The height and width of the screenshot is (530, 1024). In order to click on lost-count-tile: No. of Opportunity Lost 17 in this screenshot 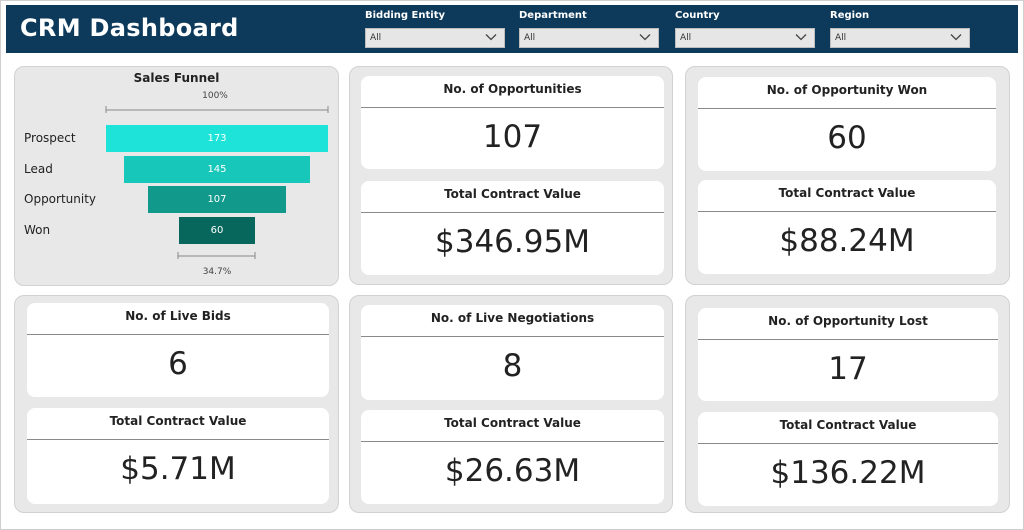, I will do `click(848, 354)`.